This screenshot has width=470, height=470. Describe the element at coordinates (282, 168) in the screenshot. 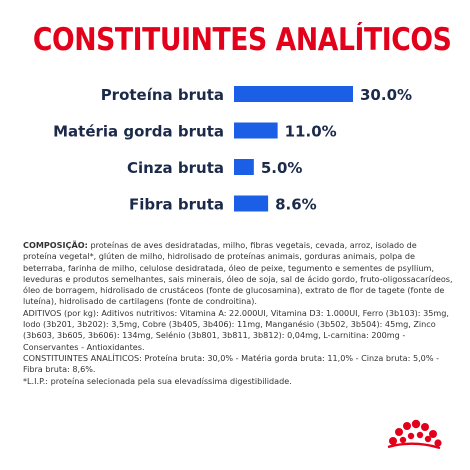

I see `value-label: 5.0%` at that location.